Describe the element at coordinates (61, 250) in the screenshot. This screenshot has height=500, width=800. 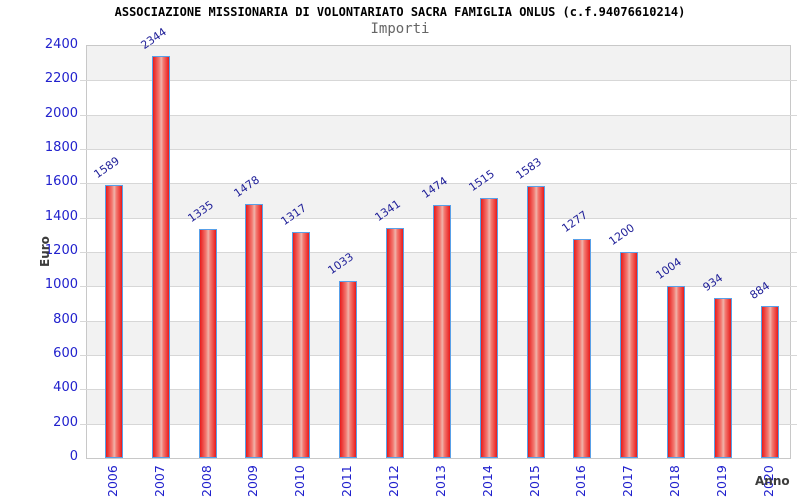
I see `y-axis-tick-label: 1200` at that location.